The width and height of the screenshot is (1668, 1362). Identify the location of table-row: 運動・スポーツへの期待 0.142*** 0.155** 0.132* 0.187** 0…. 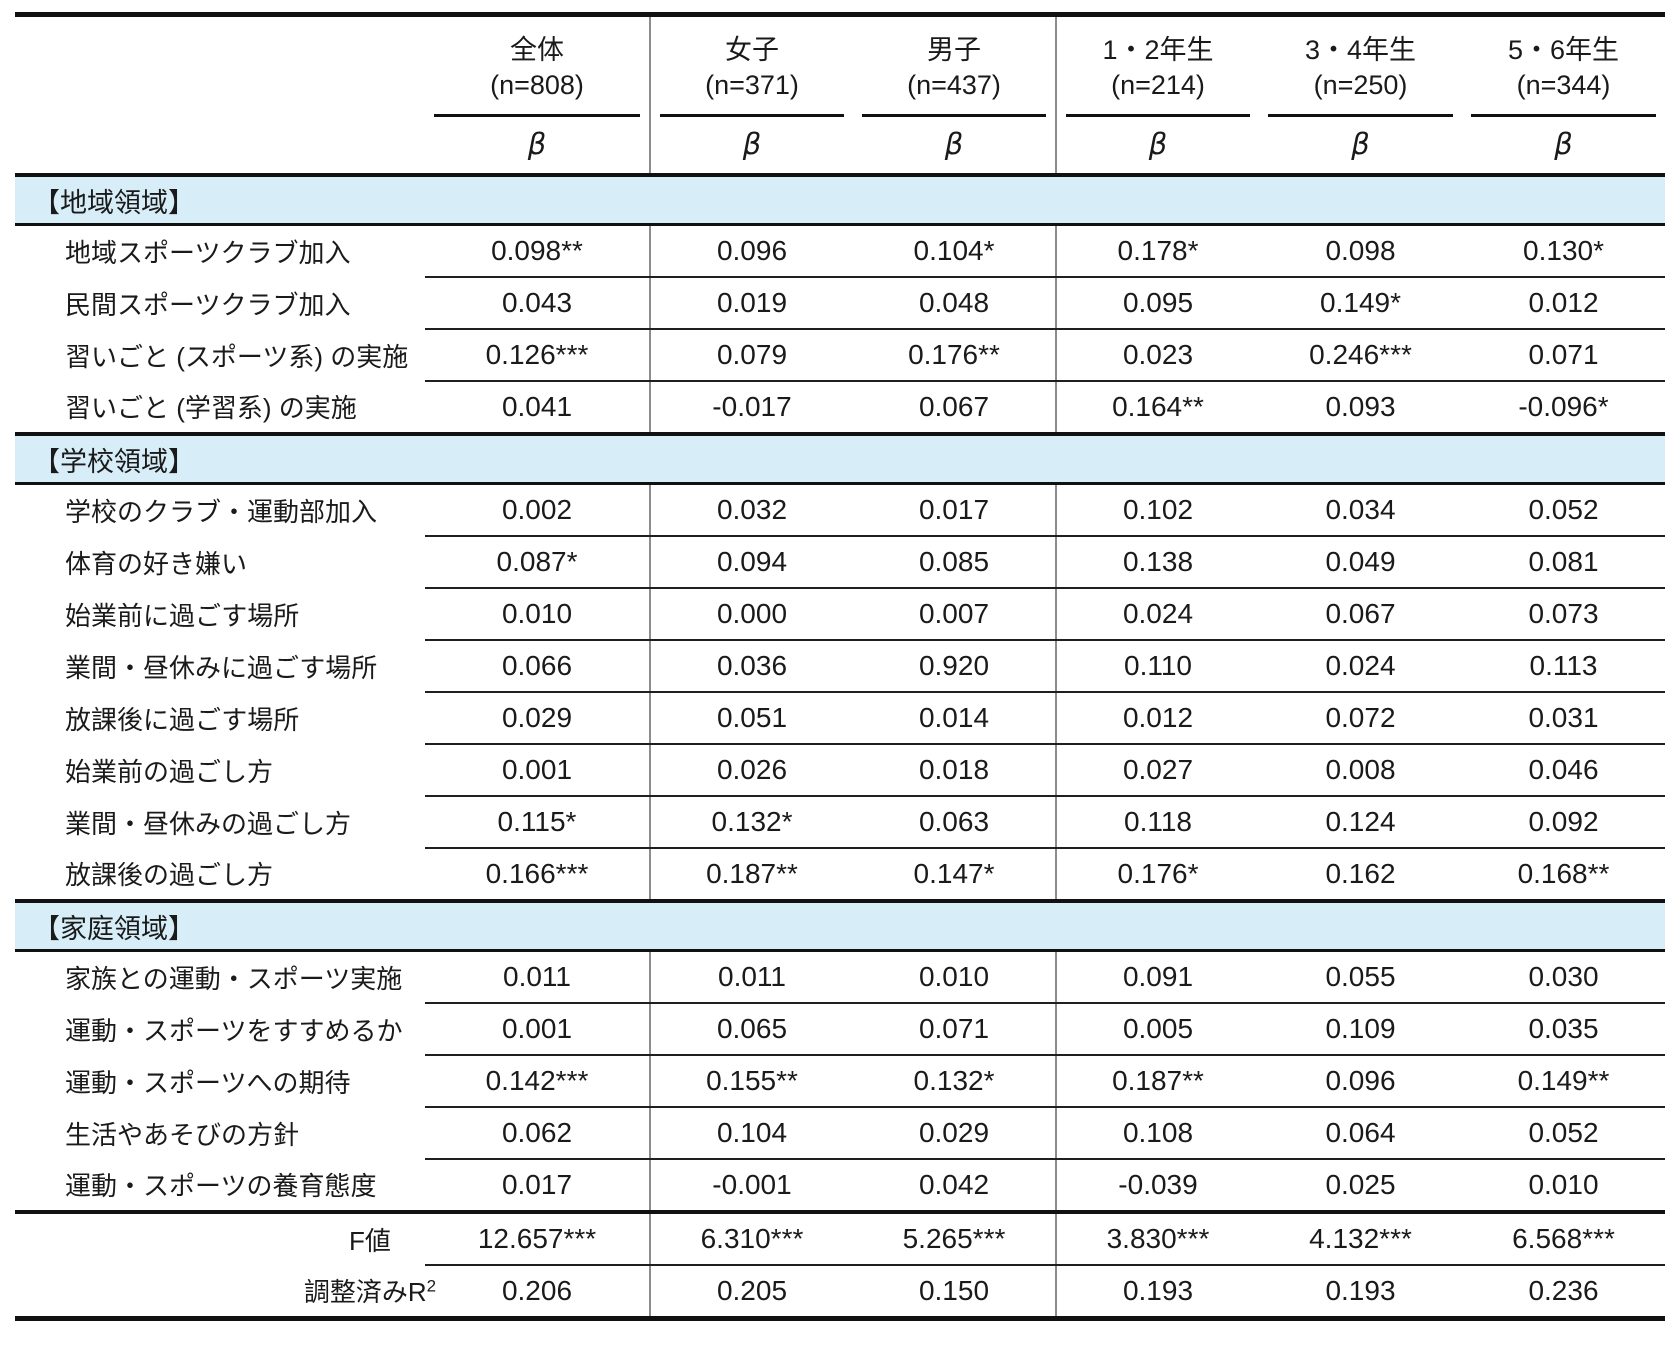
(840, 1082).